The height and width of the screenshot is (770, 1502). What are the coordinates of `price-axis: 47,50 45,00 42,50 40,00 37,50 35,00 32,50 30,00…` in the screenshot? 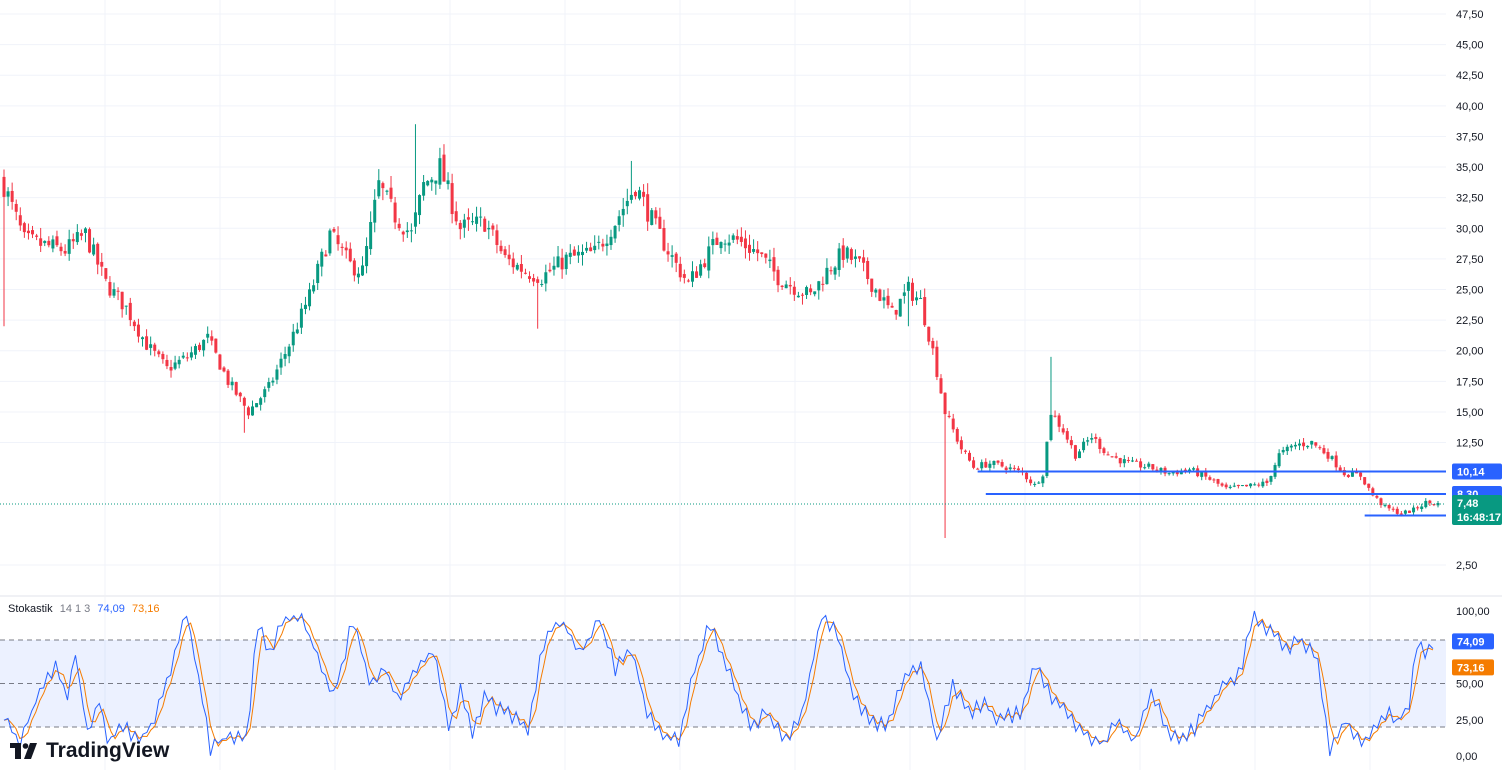 It's located at (1477, 290).